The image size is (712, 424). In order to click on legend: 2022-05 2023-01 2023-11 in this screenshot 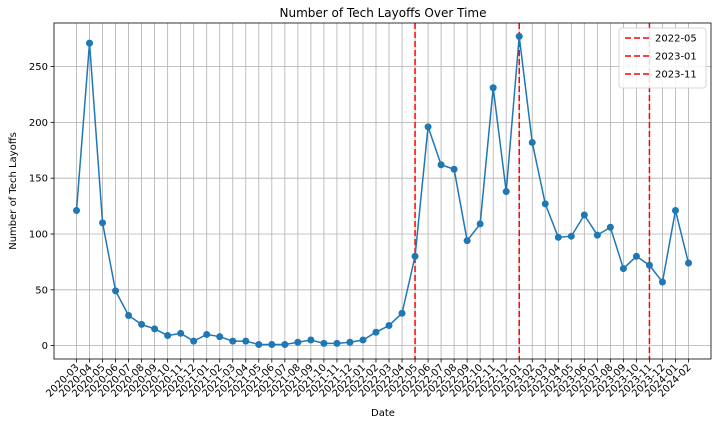, I will do `click(662, 58)`.